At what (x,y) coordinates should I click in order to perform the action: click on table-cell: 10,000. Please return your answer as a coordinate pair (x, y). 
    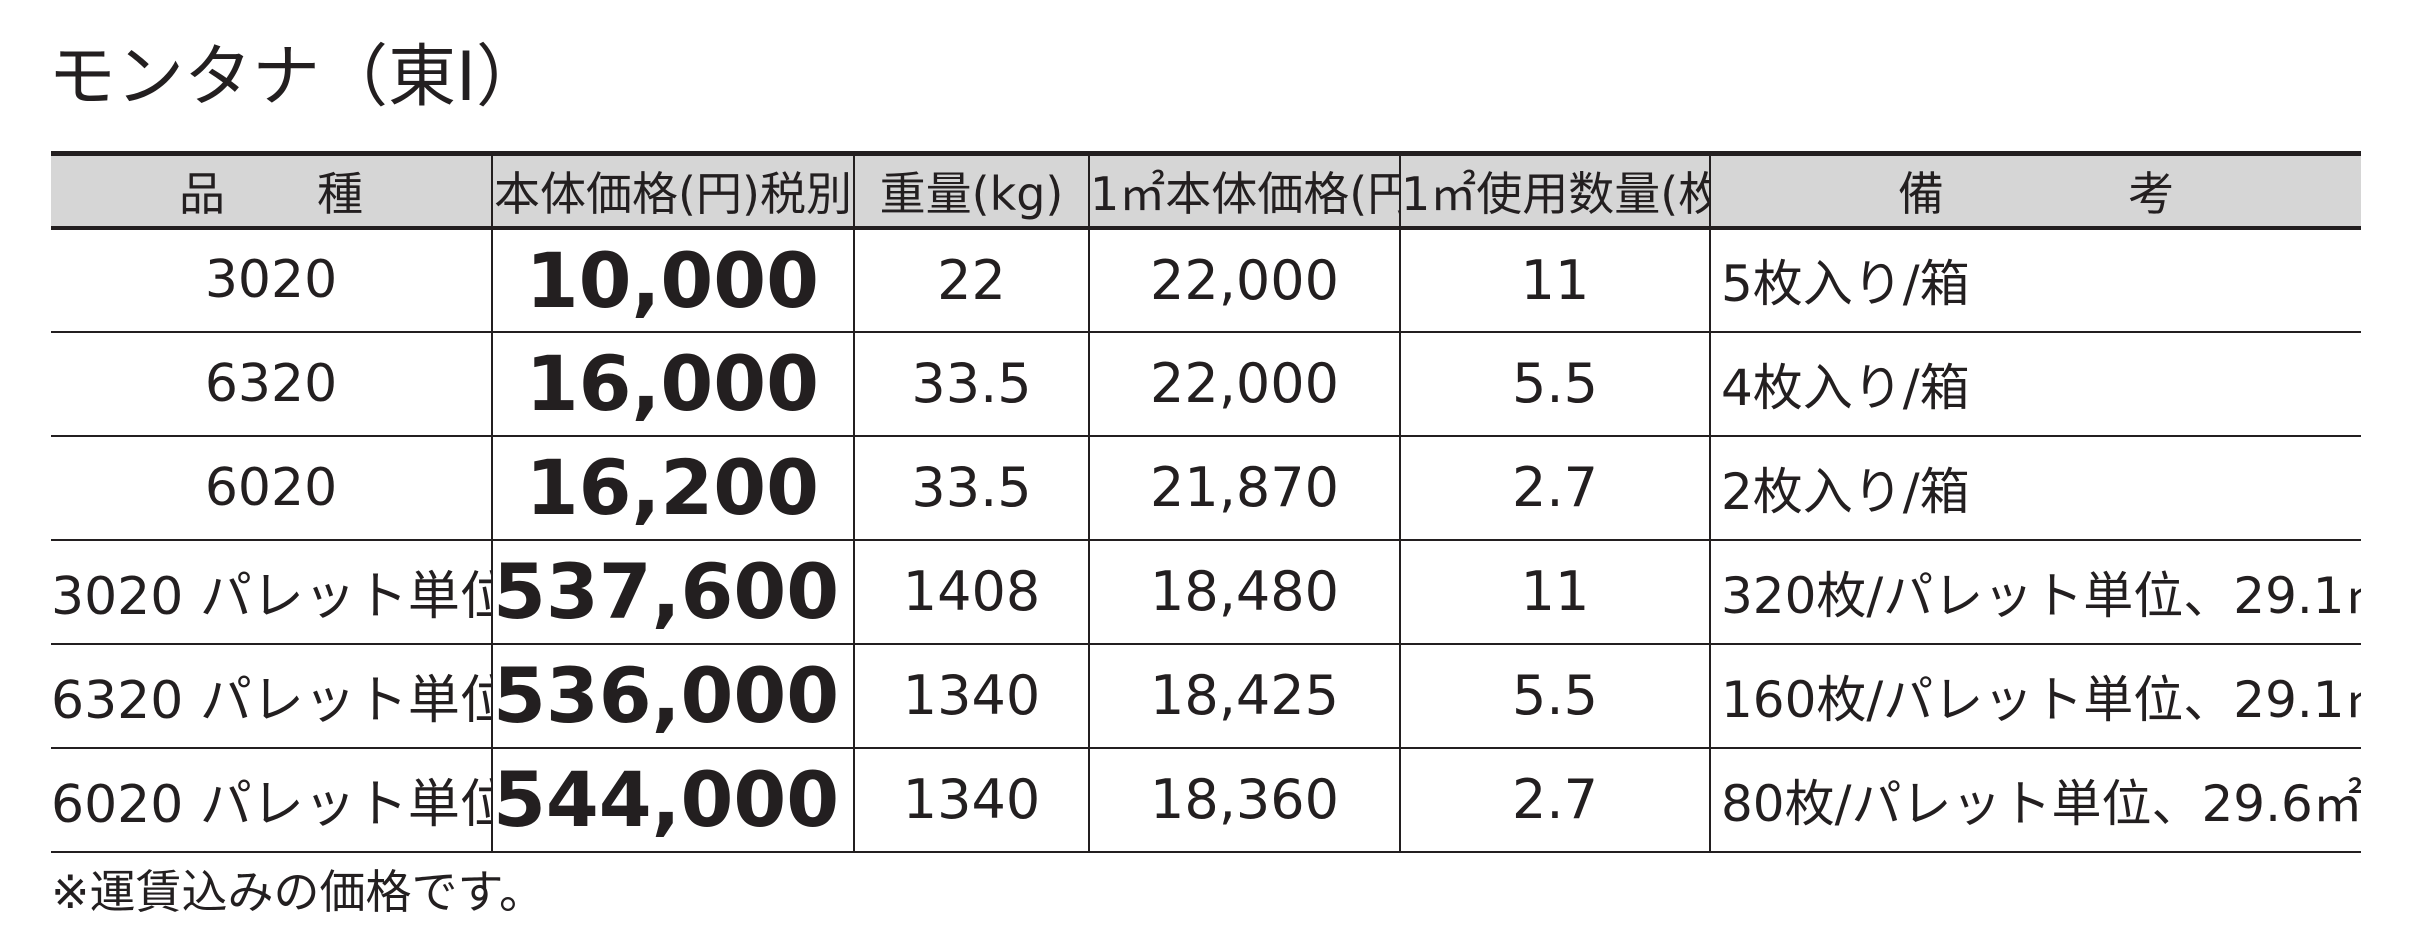
    Looking at the image, I should click on (672, 279).